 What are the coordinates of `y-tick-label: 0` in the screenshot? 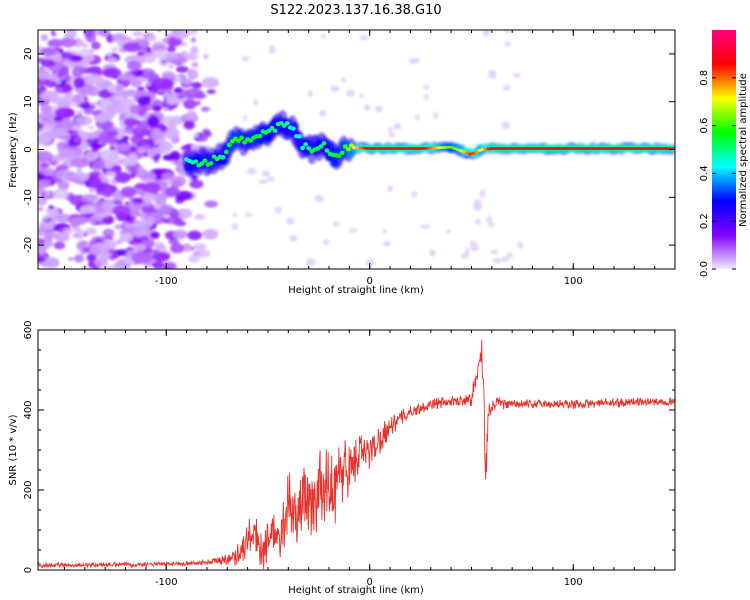 It's located at (28, 149).